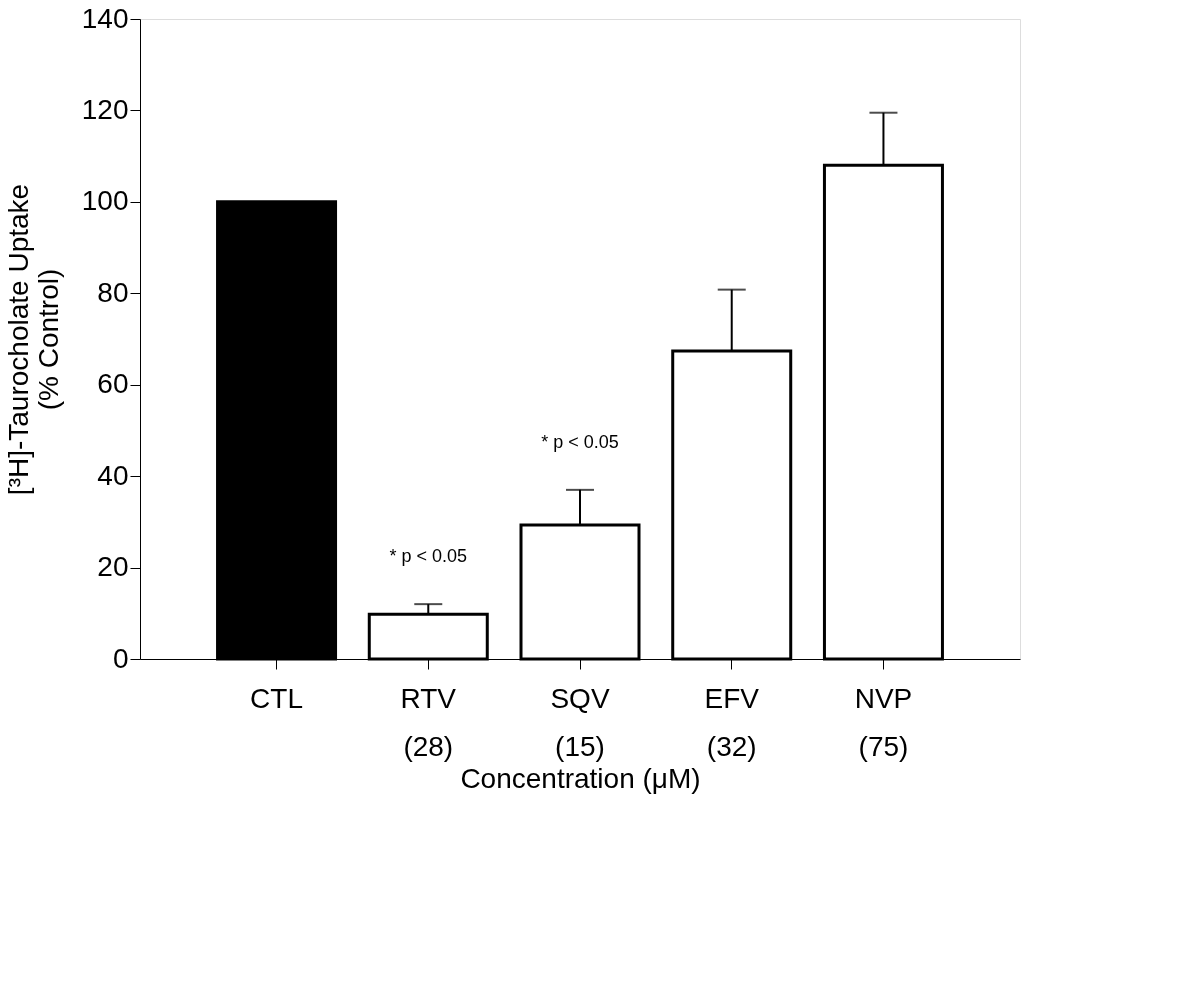 The width and height of the screenshot is (1203, 993). What do you see at coordinates (113, 292) in the screenshot?
I see `y-tick-label: 80` at bounding box center [113, 292].